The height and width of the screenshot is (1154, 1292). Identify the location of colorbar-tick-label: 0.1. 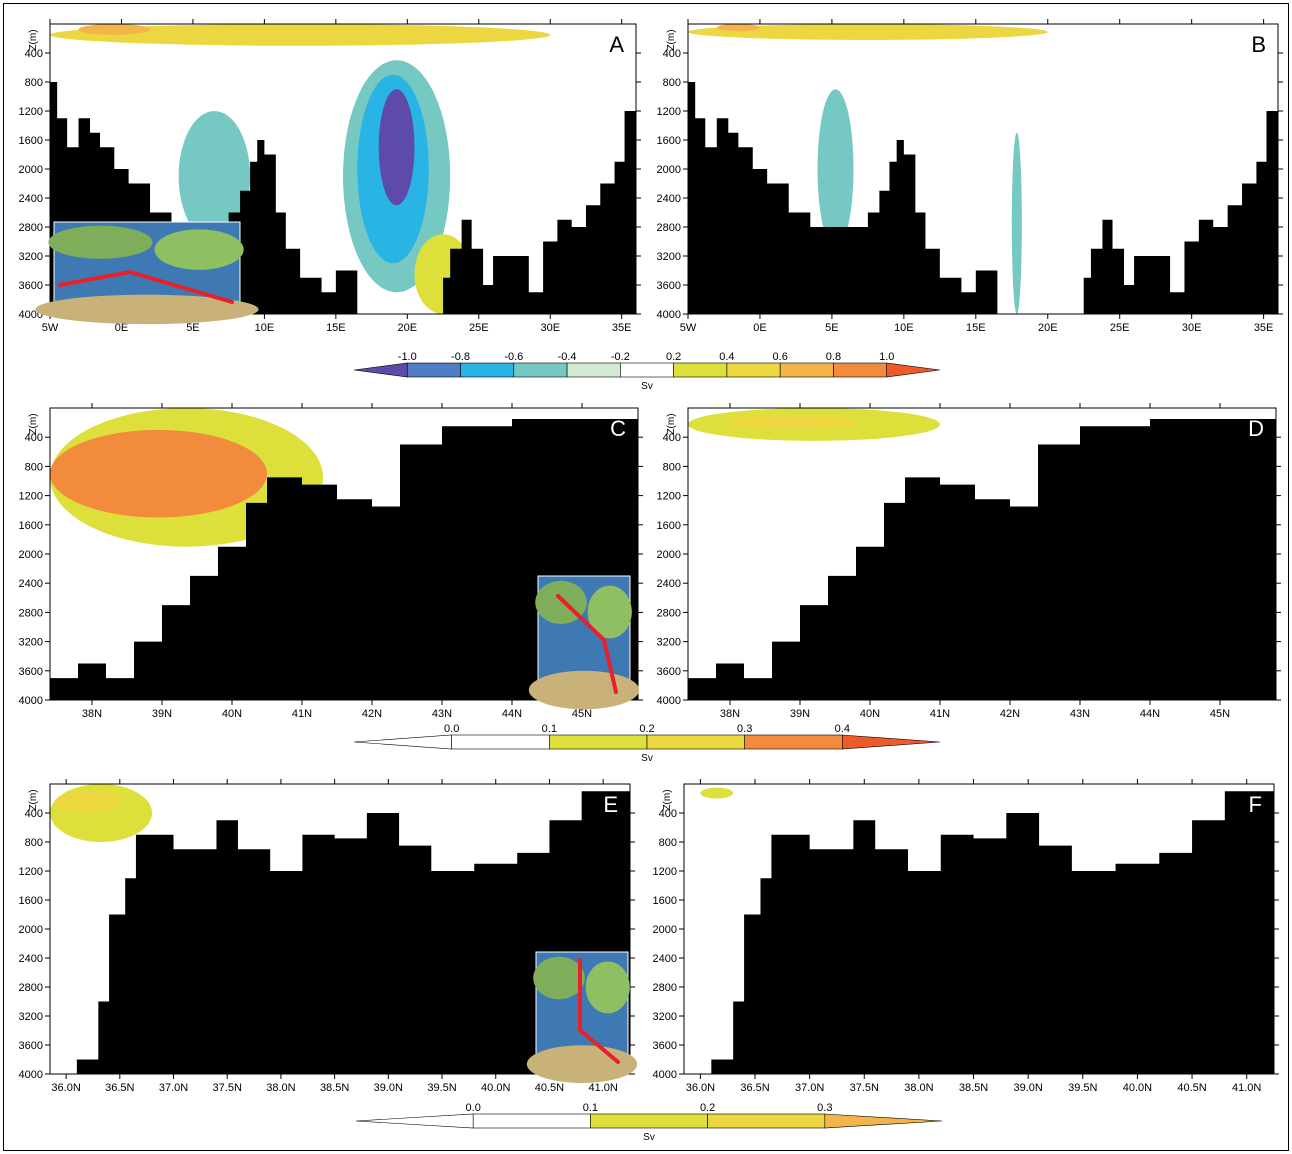
(549, 729).